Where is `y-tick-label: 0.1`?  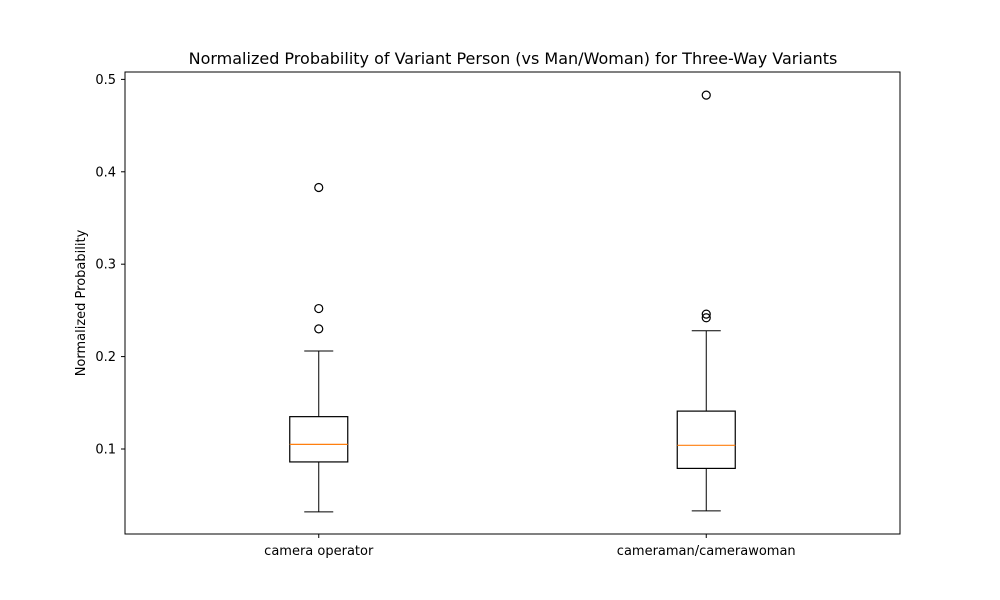
y-tick-label: 0.1 is located at coordinates (105, 449).